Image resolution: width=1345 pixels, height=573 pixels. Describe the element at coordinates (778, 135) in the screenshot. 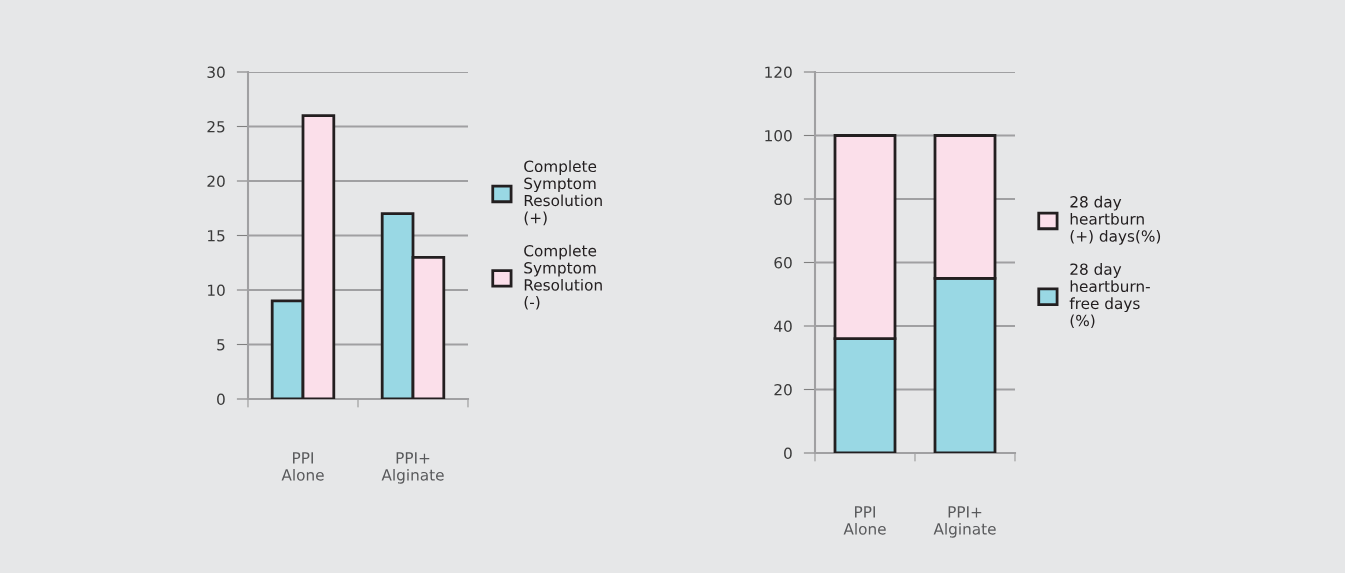

I see `y-tick-label: 100` at that location.